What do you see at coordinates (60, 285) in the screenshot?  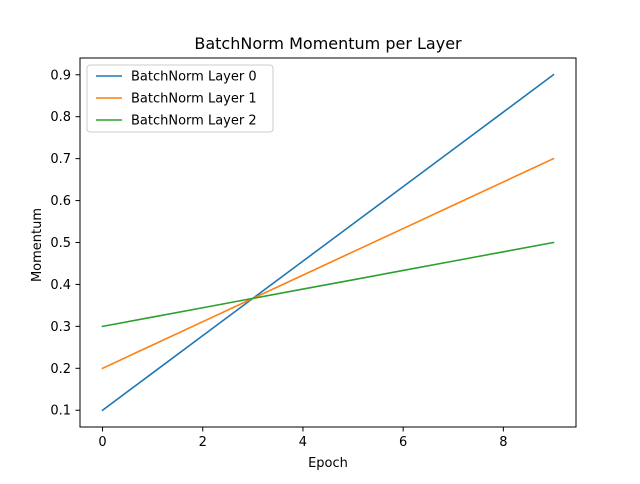 I see `y-tick-label: 0.4` at bounding box center [60, 285].